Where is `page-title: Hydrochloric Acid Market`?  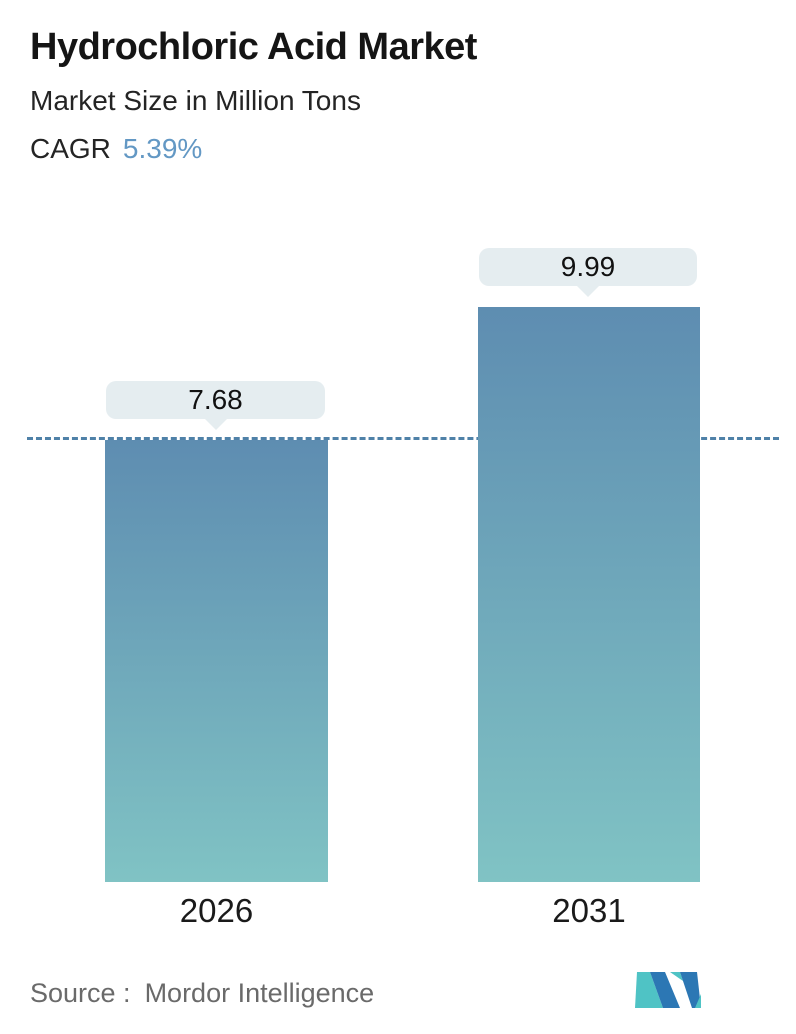 page-title: Hydrochloric Acid Market is located at coordinates (253, 47).